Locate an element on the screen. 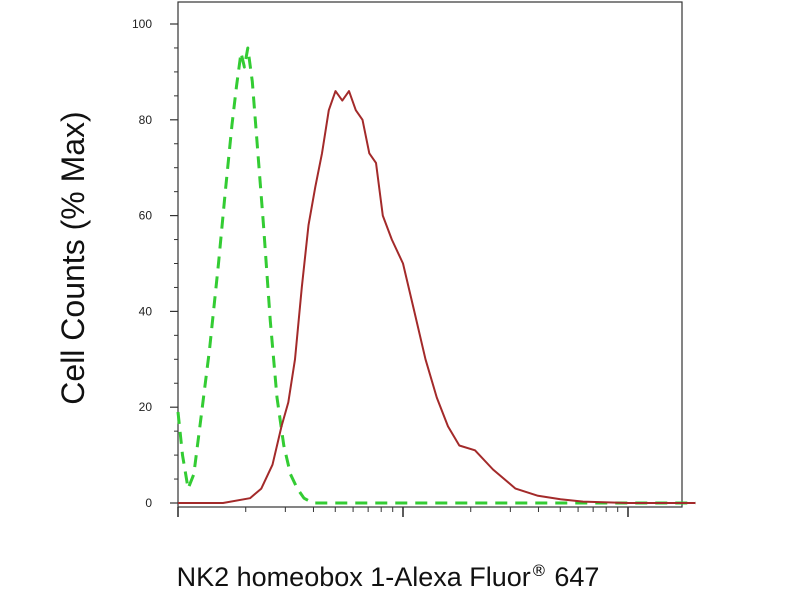 The width and height of the screenshot is (800, 600). y-axis-label: Cell Counts (% Max) is located at coordinates (73, 257).